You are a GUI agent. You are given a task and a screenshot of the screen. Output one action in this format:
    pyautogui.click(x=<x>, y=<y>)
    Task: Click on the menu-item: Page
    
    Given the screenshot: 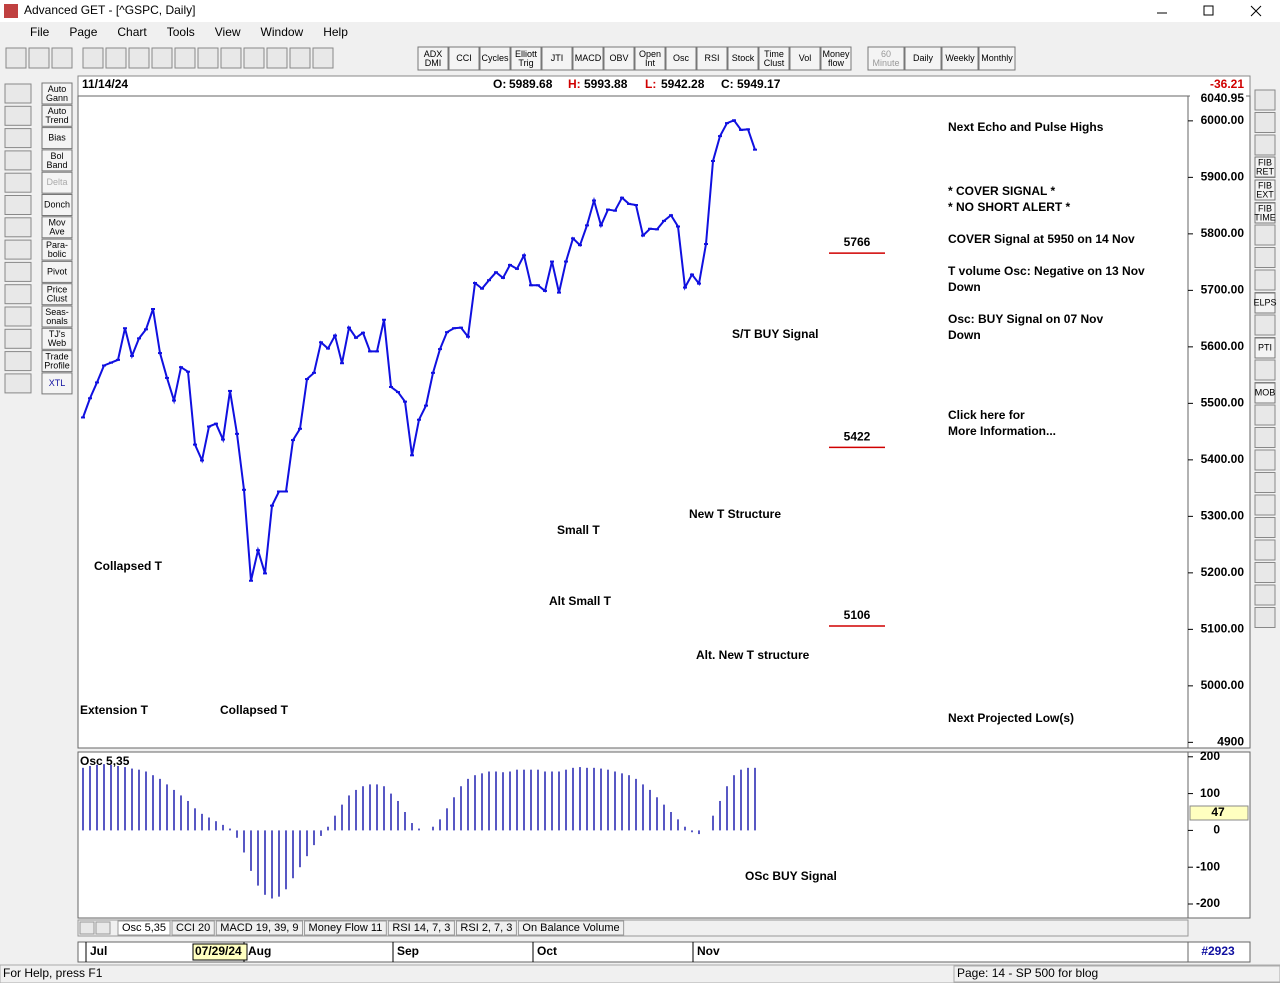 What is the action you would take?
    pyautogui.click(x=83, y=32)
    